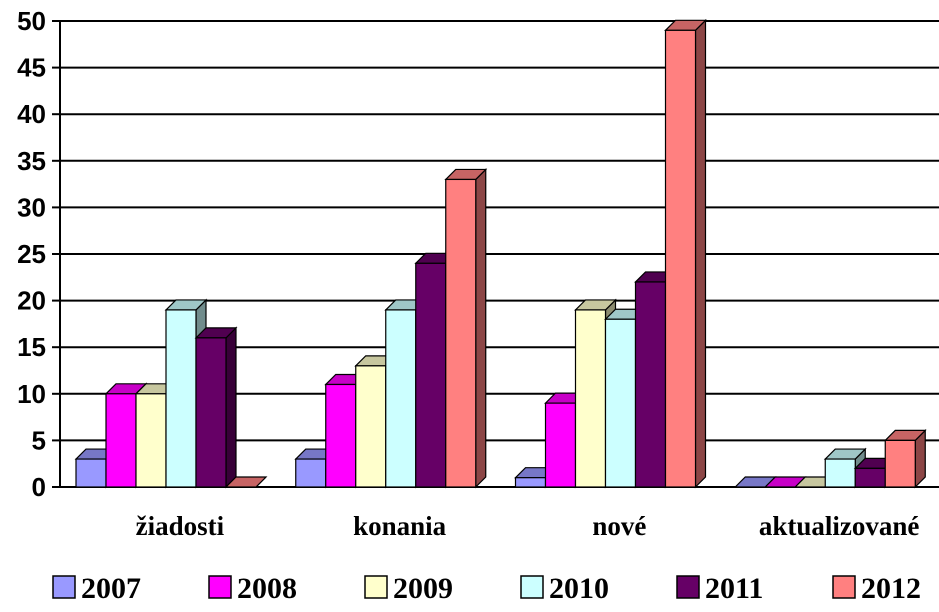 Image resolution: width=939 pixels, height=612 pixels. I want to click on legend-item-2012: 2012, so click(876, 588).